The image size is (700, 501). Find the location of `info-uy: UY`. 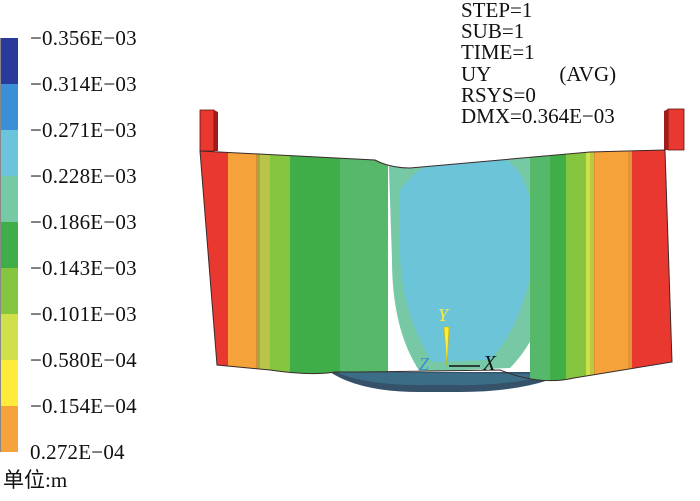

info-uy: UY is located at coordinates (476, 73).